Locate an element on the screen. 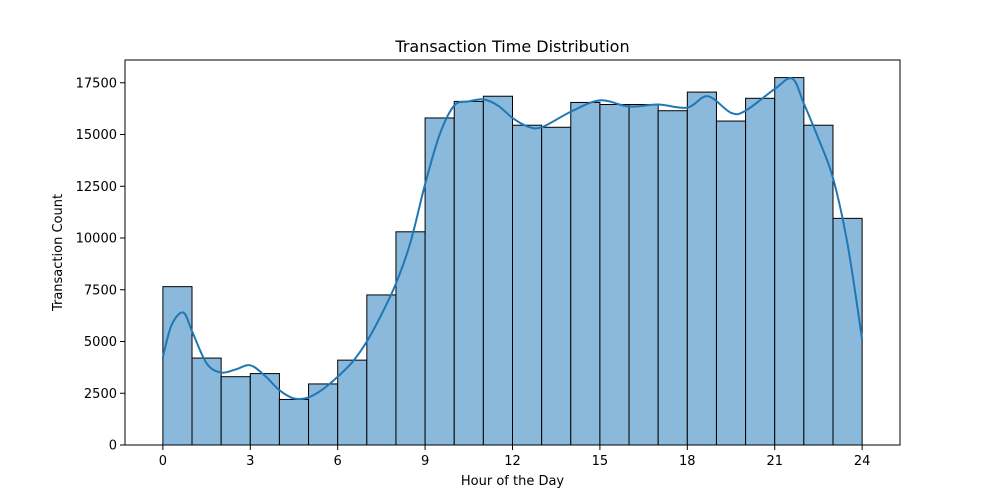 This screenshot has height=500, width=1000. chart-title: Transaction Time Distribution is located at coordinates (511, 46).